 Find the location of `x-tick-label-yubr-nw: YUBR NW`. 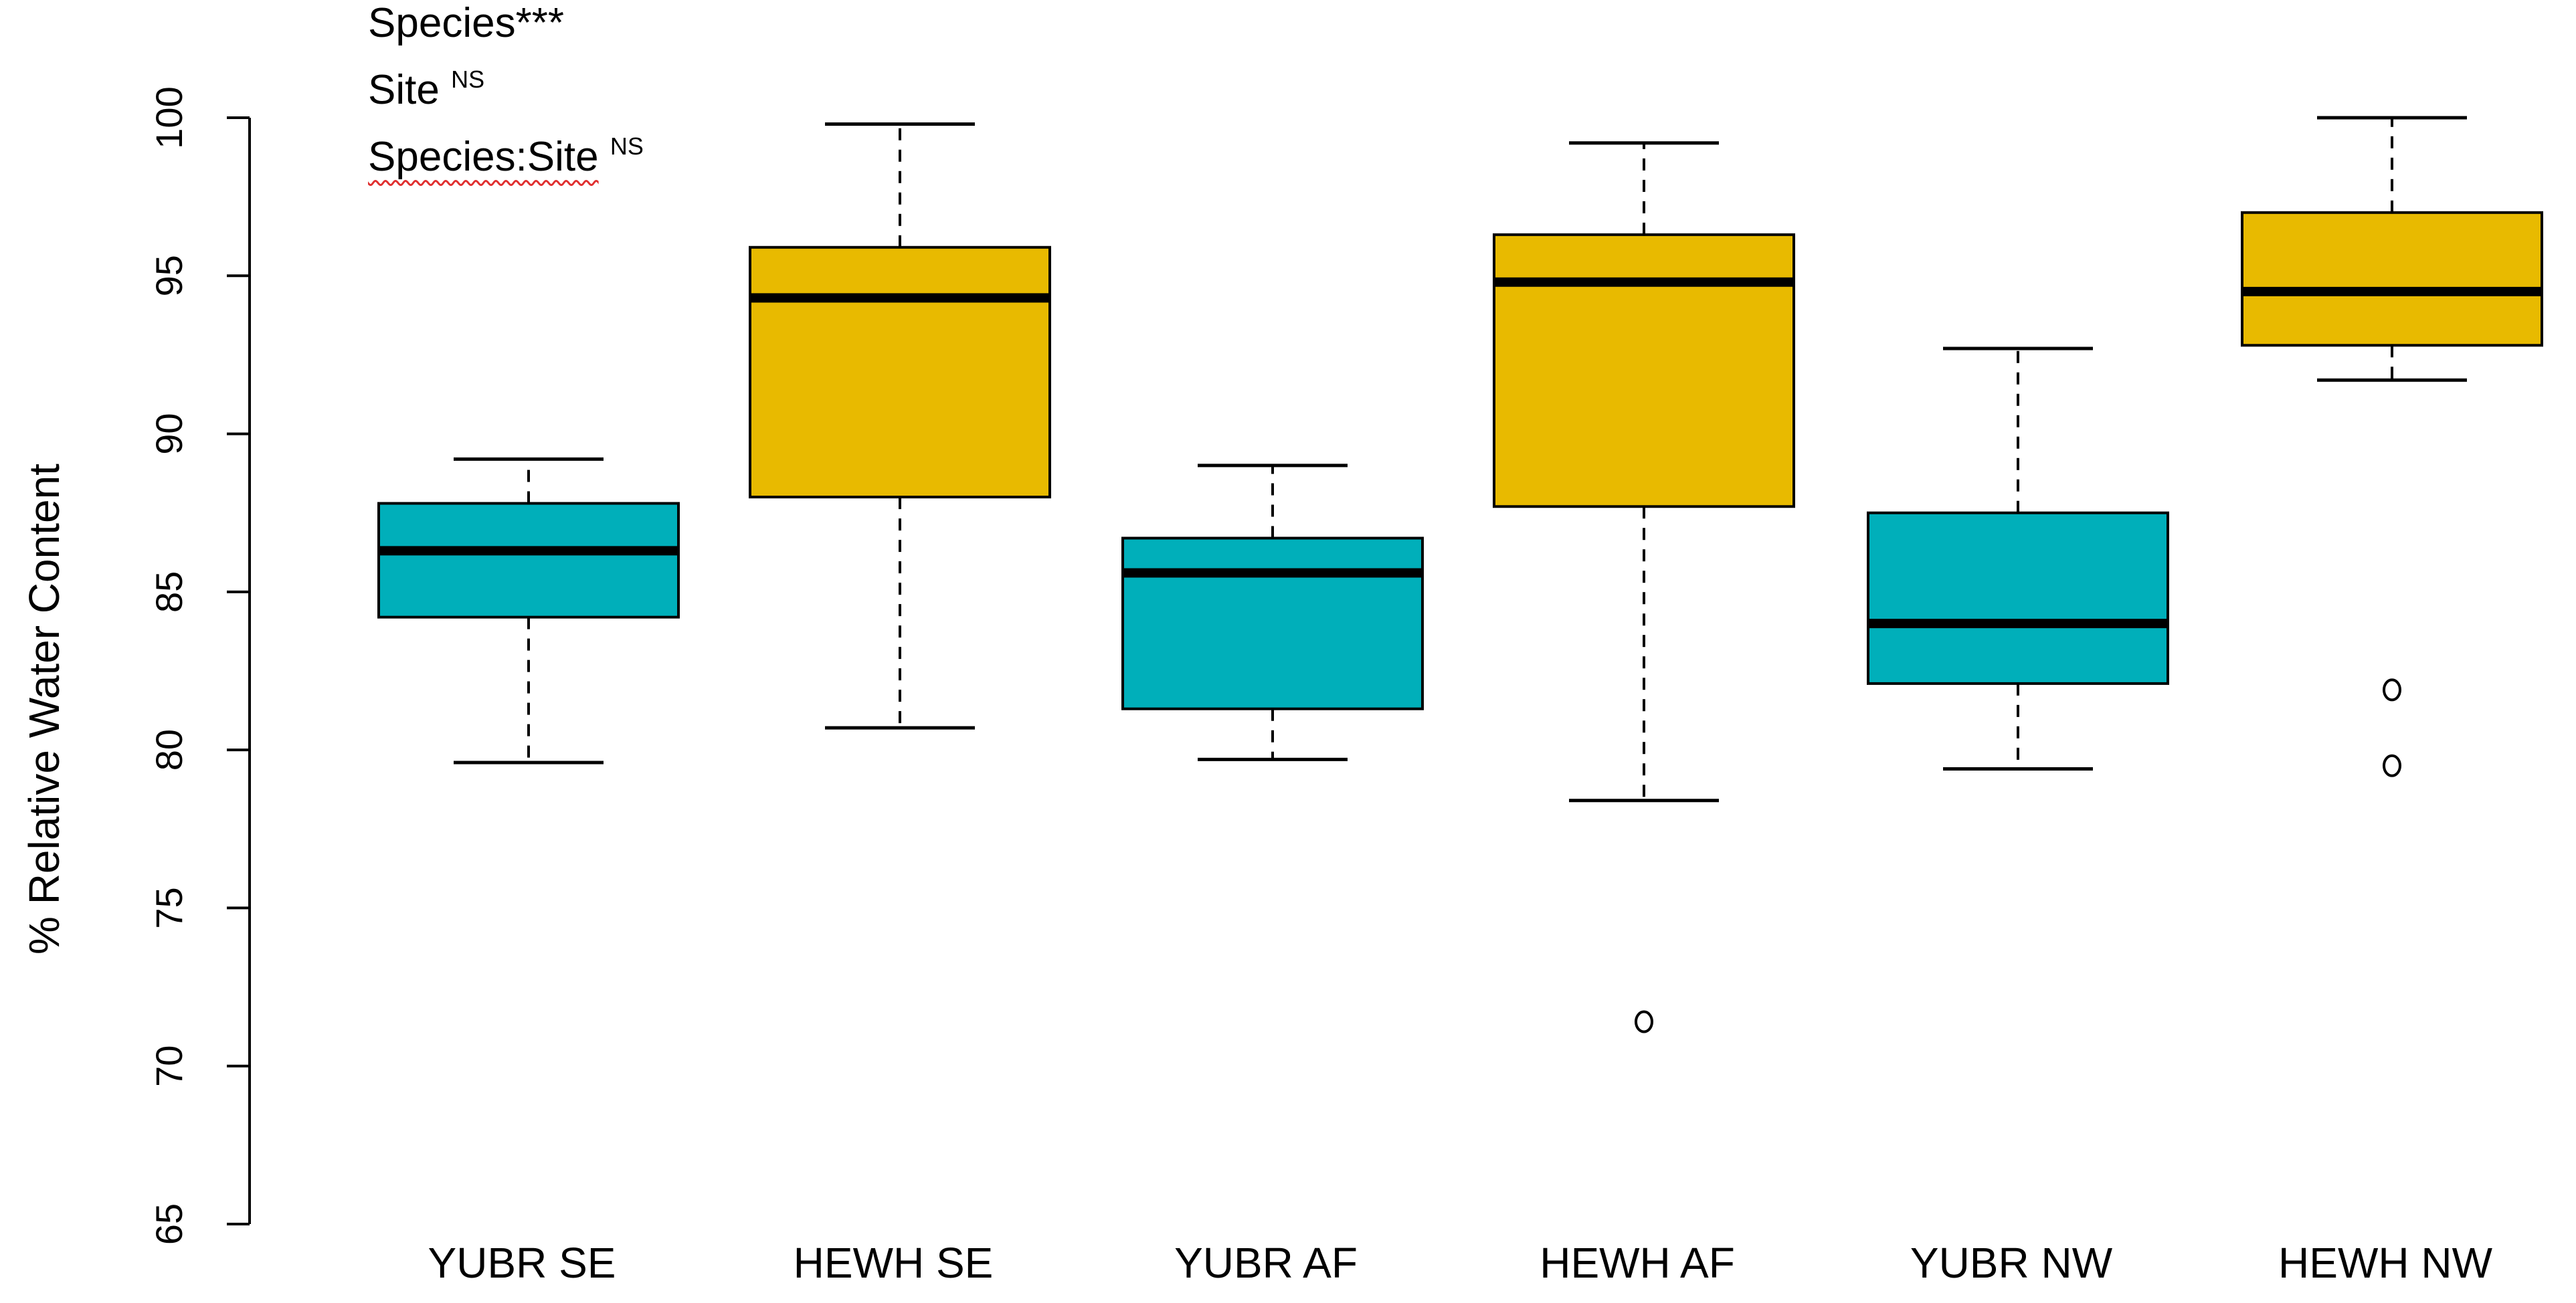

x-tick-label-yubr-nw: YUBR NW is located at coordinates (2012, 1263).